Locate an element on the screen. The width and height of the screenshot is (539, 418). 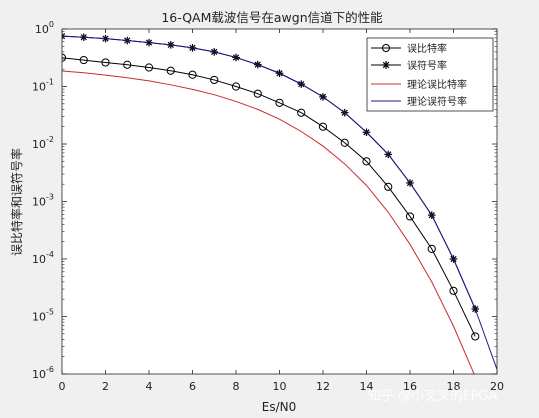
chart-title: 16-QAM载波信号在awgn信道下的性能 is located at coordinates (272, 17).